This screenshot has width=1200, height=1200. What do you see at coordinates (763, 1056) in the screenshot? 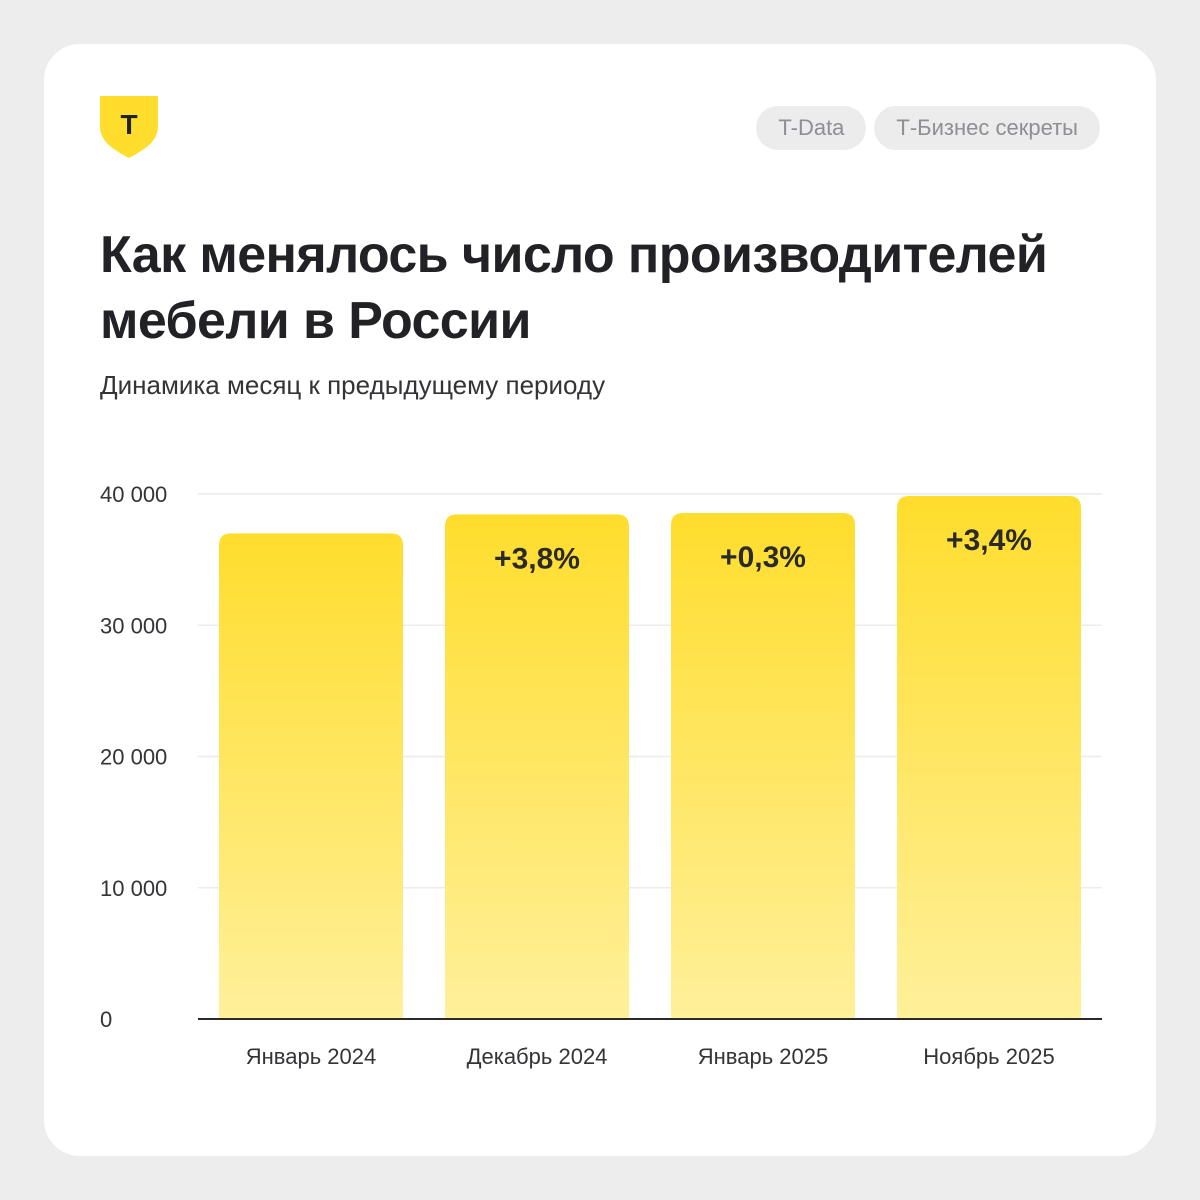
I see `x-tick-label: Январь 2025` at bounding box center [763, 1056].